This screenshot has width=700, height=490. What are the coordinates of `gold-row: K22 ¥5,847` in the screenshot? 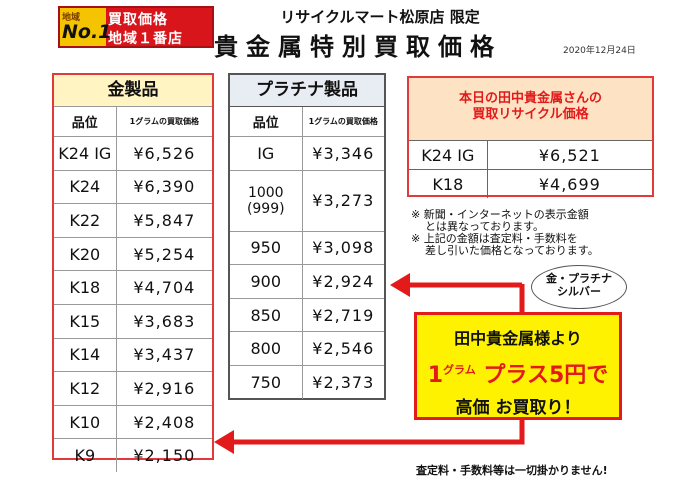 It's located at (133, 221).